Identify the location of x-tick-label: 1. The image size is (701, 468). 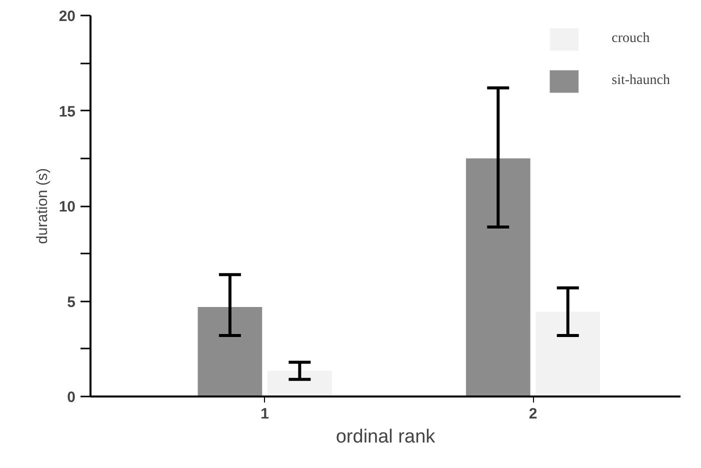
(264, 414).